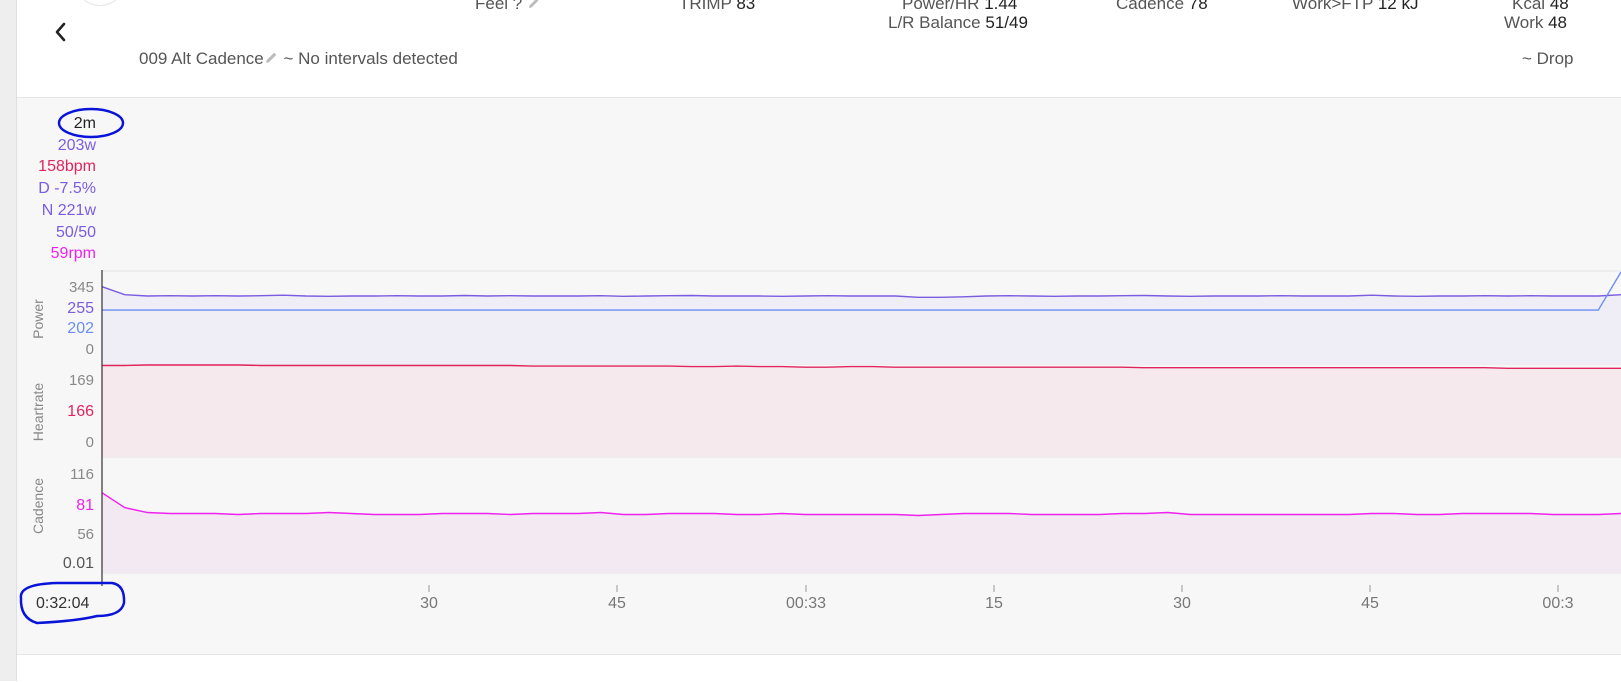 The image size is (1621, 682). What do you see at coordinates (717, 6) in the screenshot?
I see `trimp-stat: TRIMP 83` at bounding box center [717, 6].